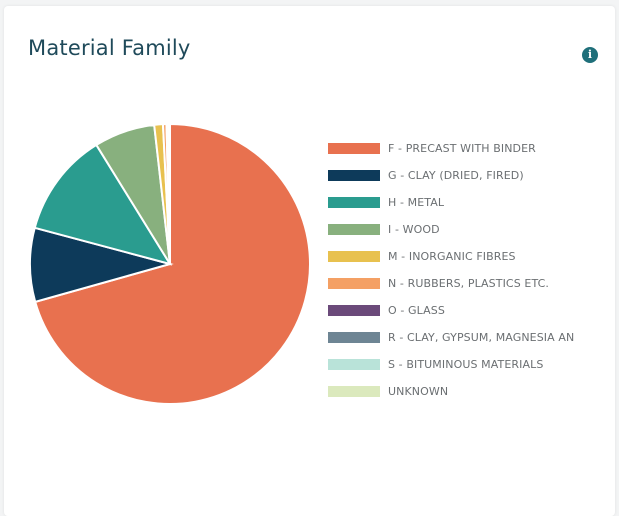 This screenshot has width=619, height=516. Describe the element at coordinates (456, 175) in the screenshot. I see `legend-label: G - CLAY (DRIED, FIRED)` at that location.